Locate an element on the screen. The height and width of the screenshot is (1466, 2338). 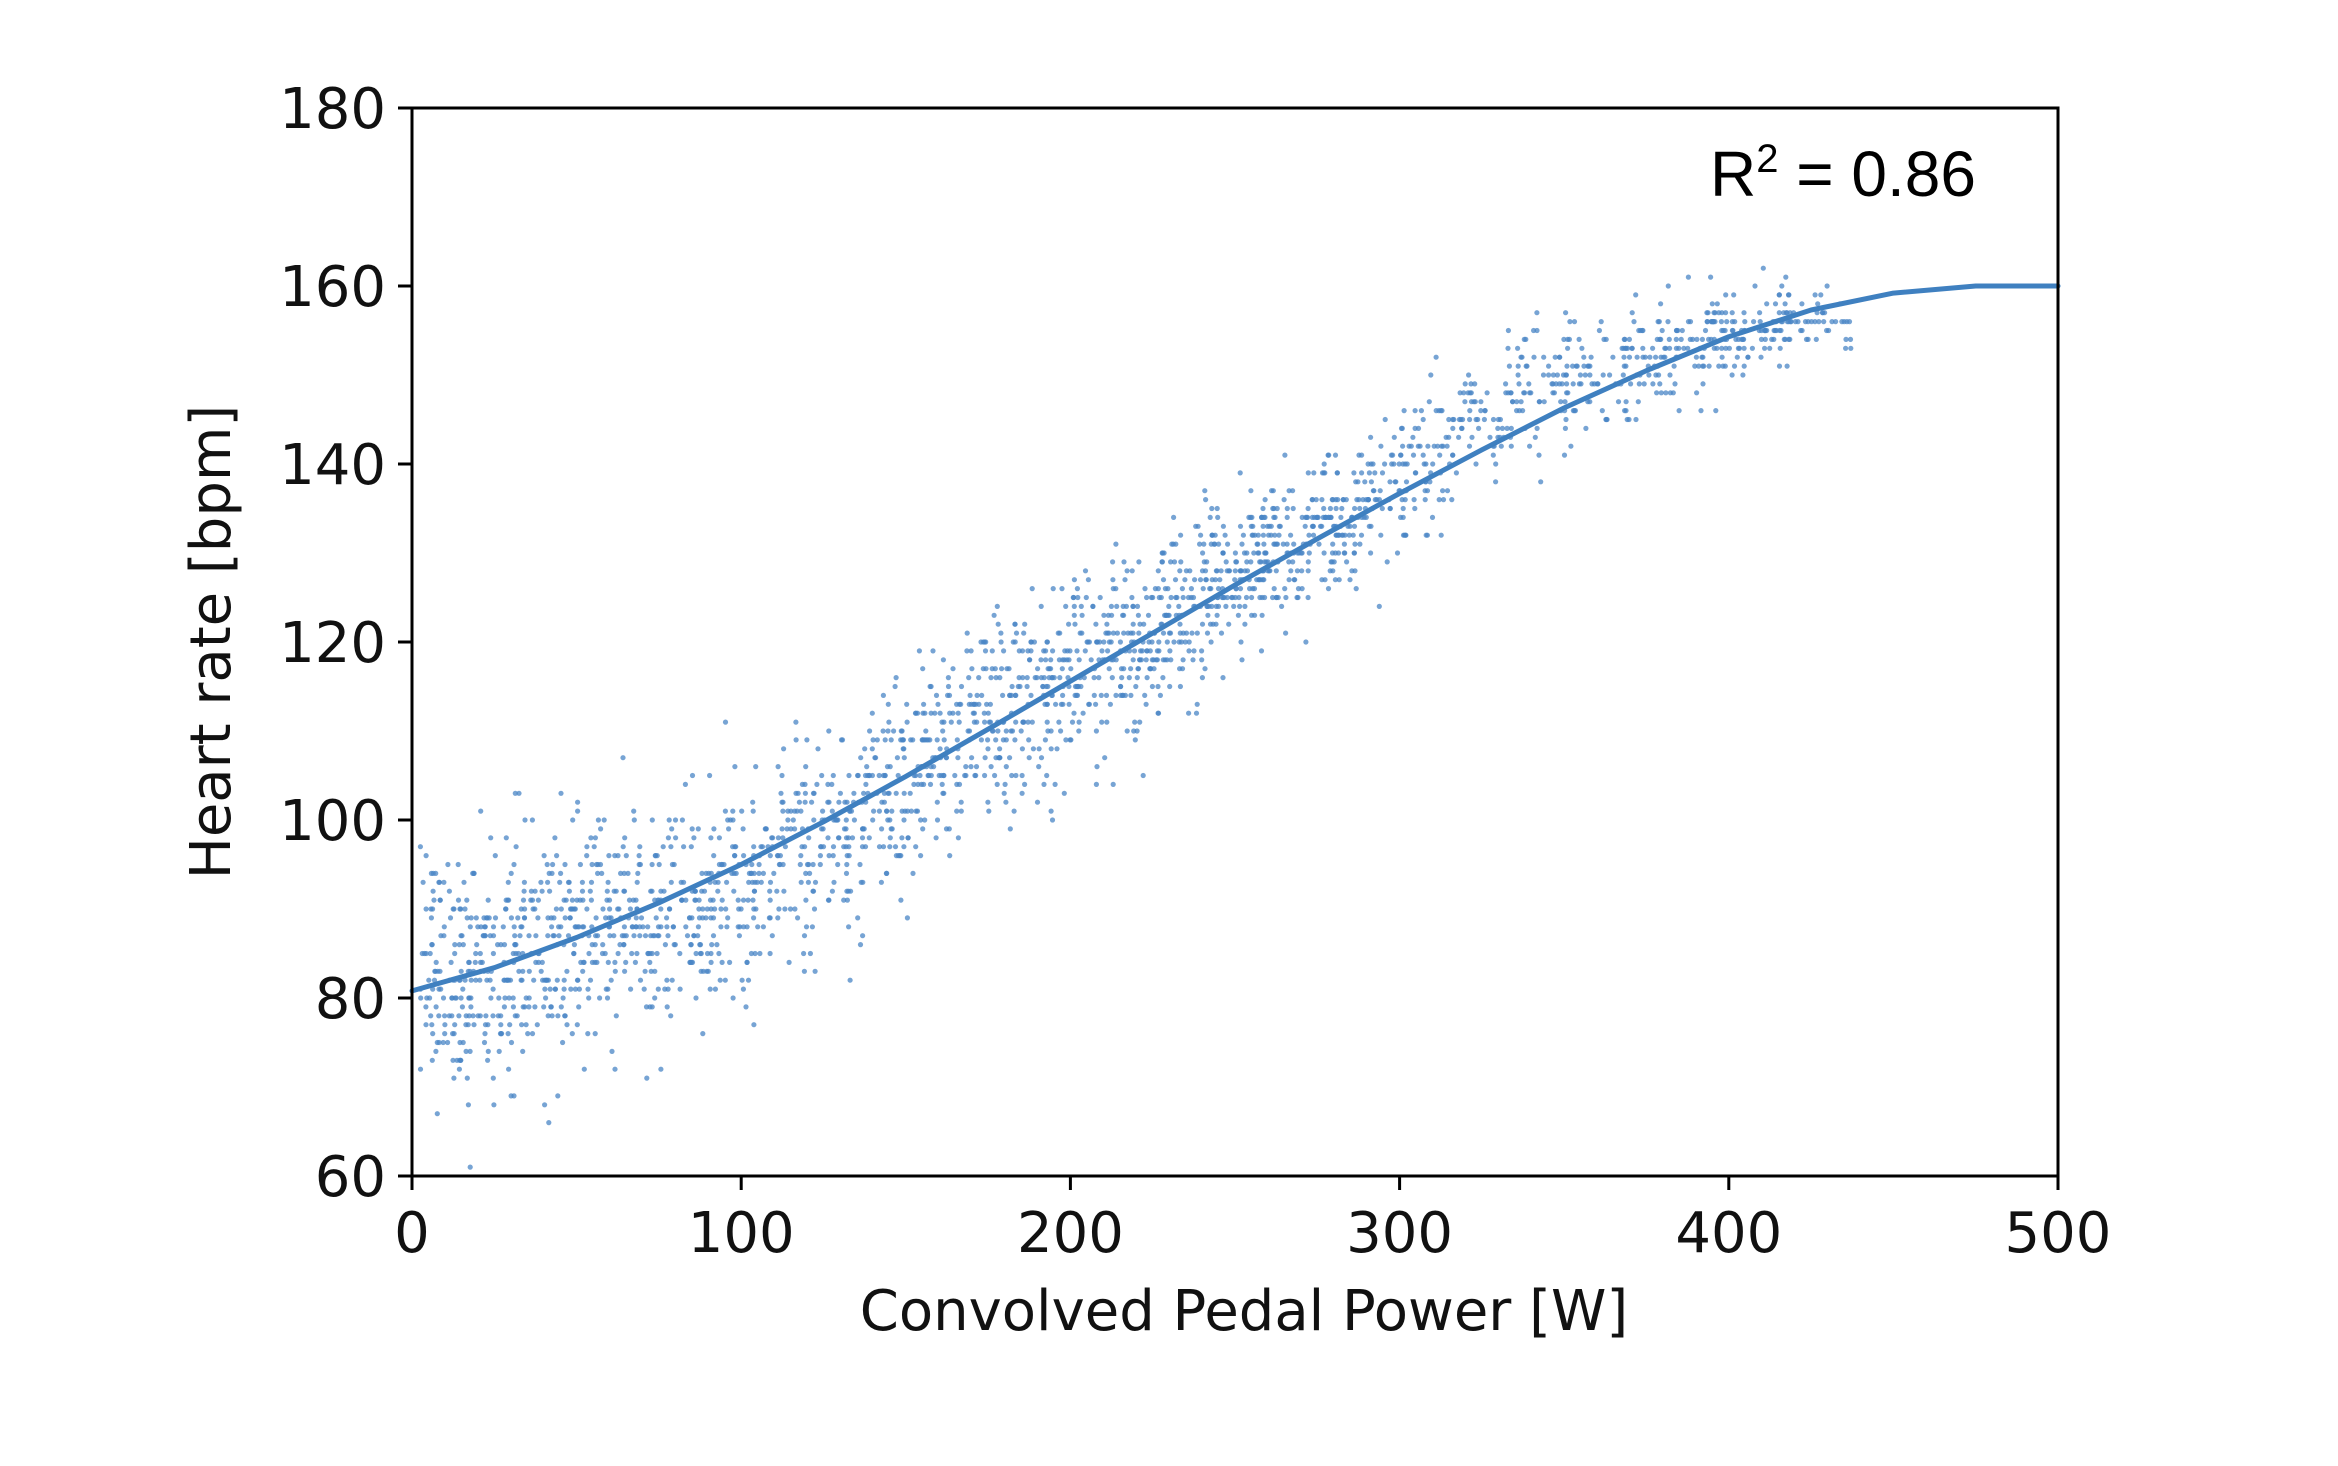
y-axis-label: Heart rate [bpm] is located at coordinates (211, 642).